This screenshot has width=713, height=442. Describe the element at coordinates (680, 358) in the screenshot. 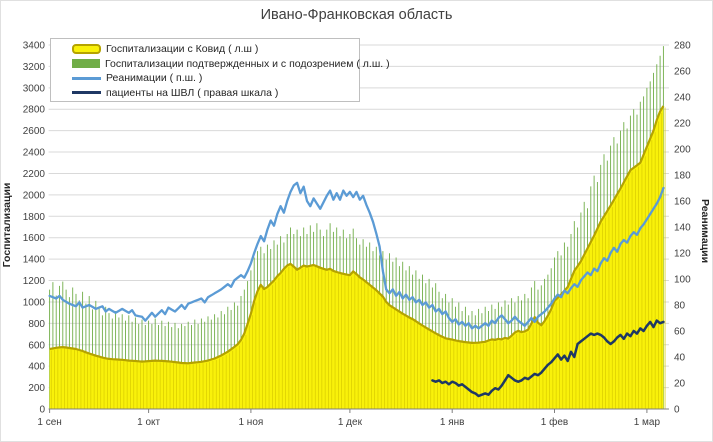

I see `svg-text: 40` at that location.